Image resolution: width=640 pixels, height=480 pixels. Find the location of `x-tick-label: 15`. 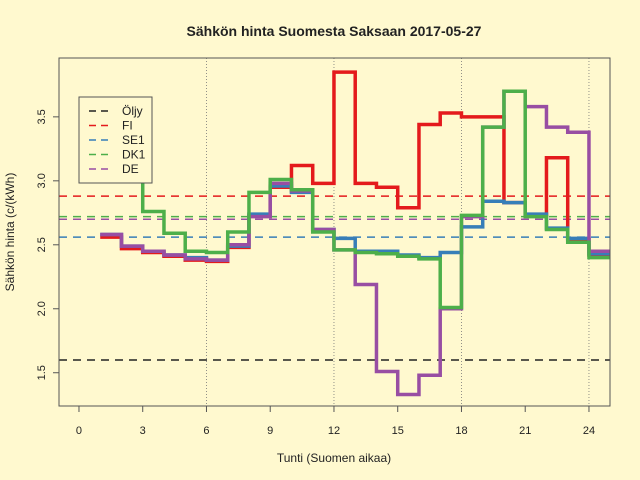

x-tick-label: 15 is located at coordinates (398, 431).